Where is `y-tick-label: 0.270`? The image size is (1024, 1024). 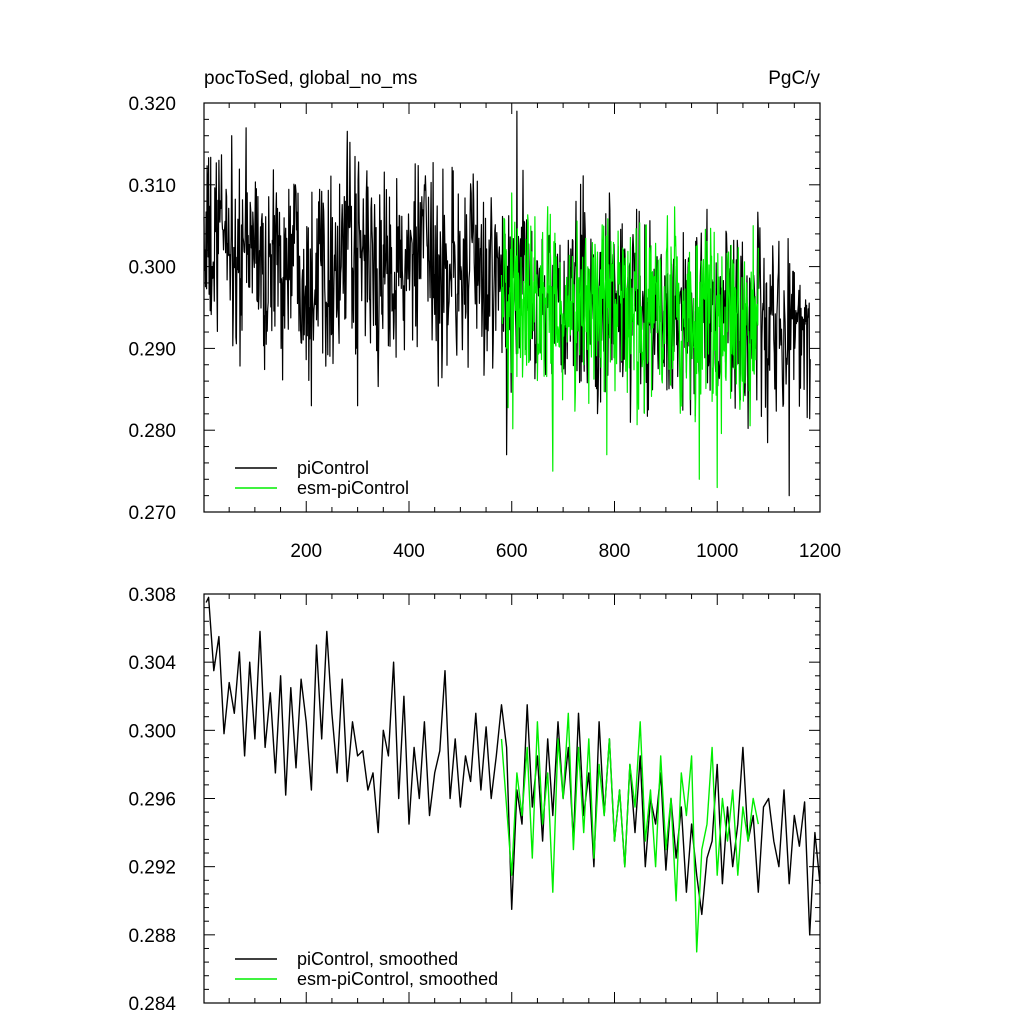
y-tick-label: 0.270 is located at coordinates (152, 513).